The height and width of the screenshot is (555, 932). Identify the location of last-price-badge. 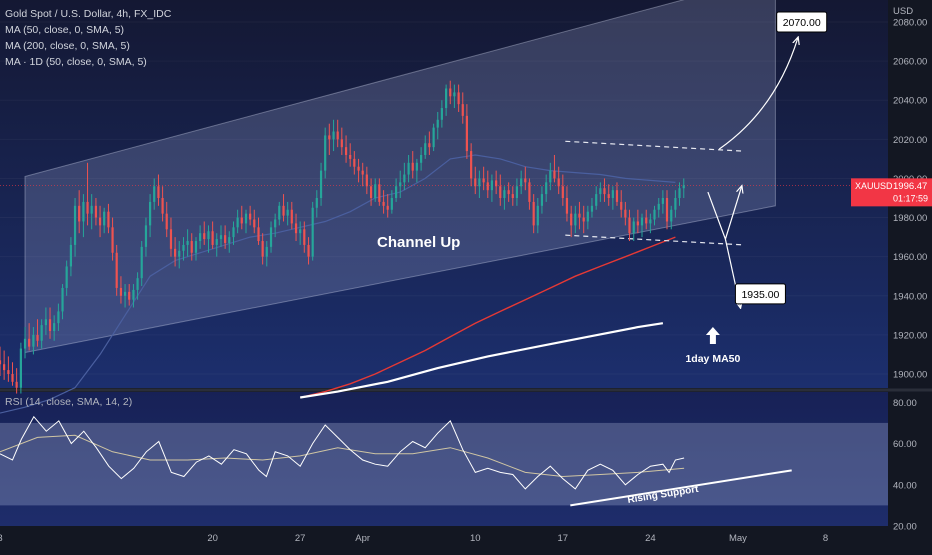
(891, 192).